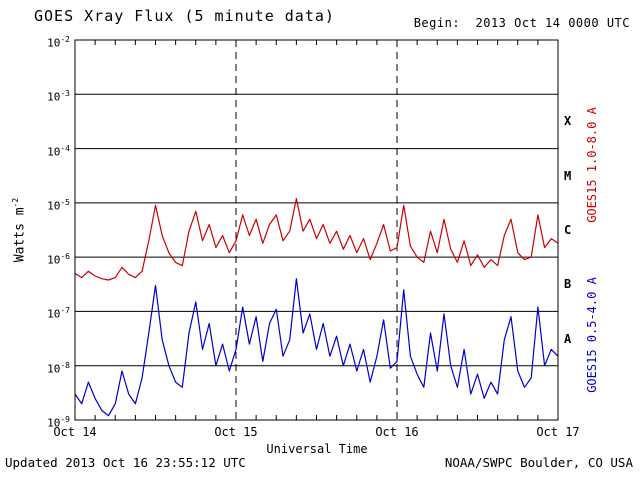 The width and height of the screenshot is (640, 480). What do you see at coordinates (58, 151) in the screenshot?
I see `y-tick-label: 10⁻⁴` at bounding box center [58, 151].